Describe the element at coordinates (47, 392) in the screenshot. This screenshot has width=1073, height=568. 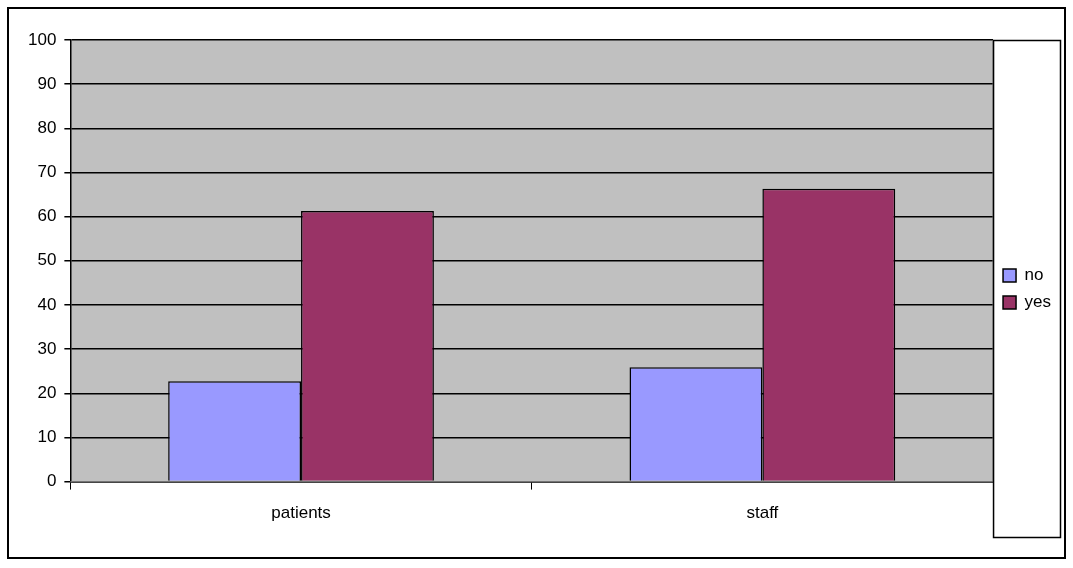
I see `y-tick-label: 20` at that location.